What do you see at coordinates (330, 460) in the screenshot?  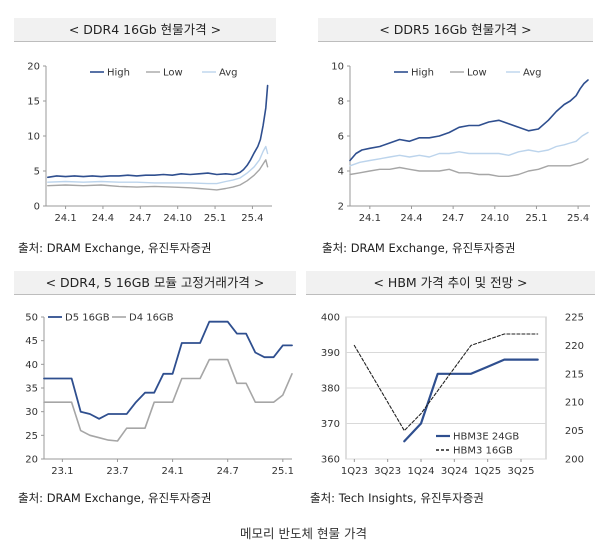 I see `y-tick-label: 360` at bounding box center [330, 460].